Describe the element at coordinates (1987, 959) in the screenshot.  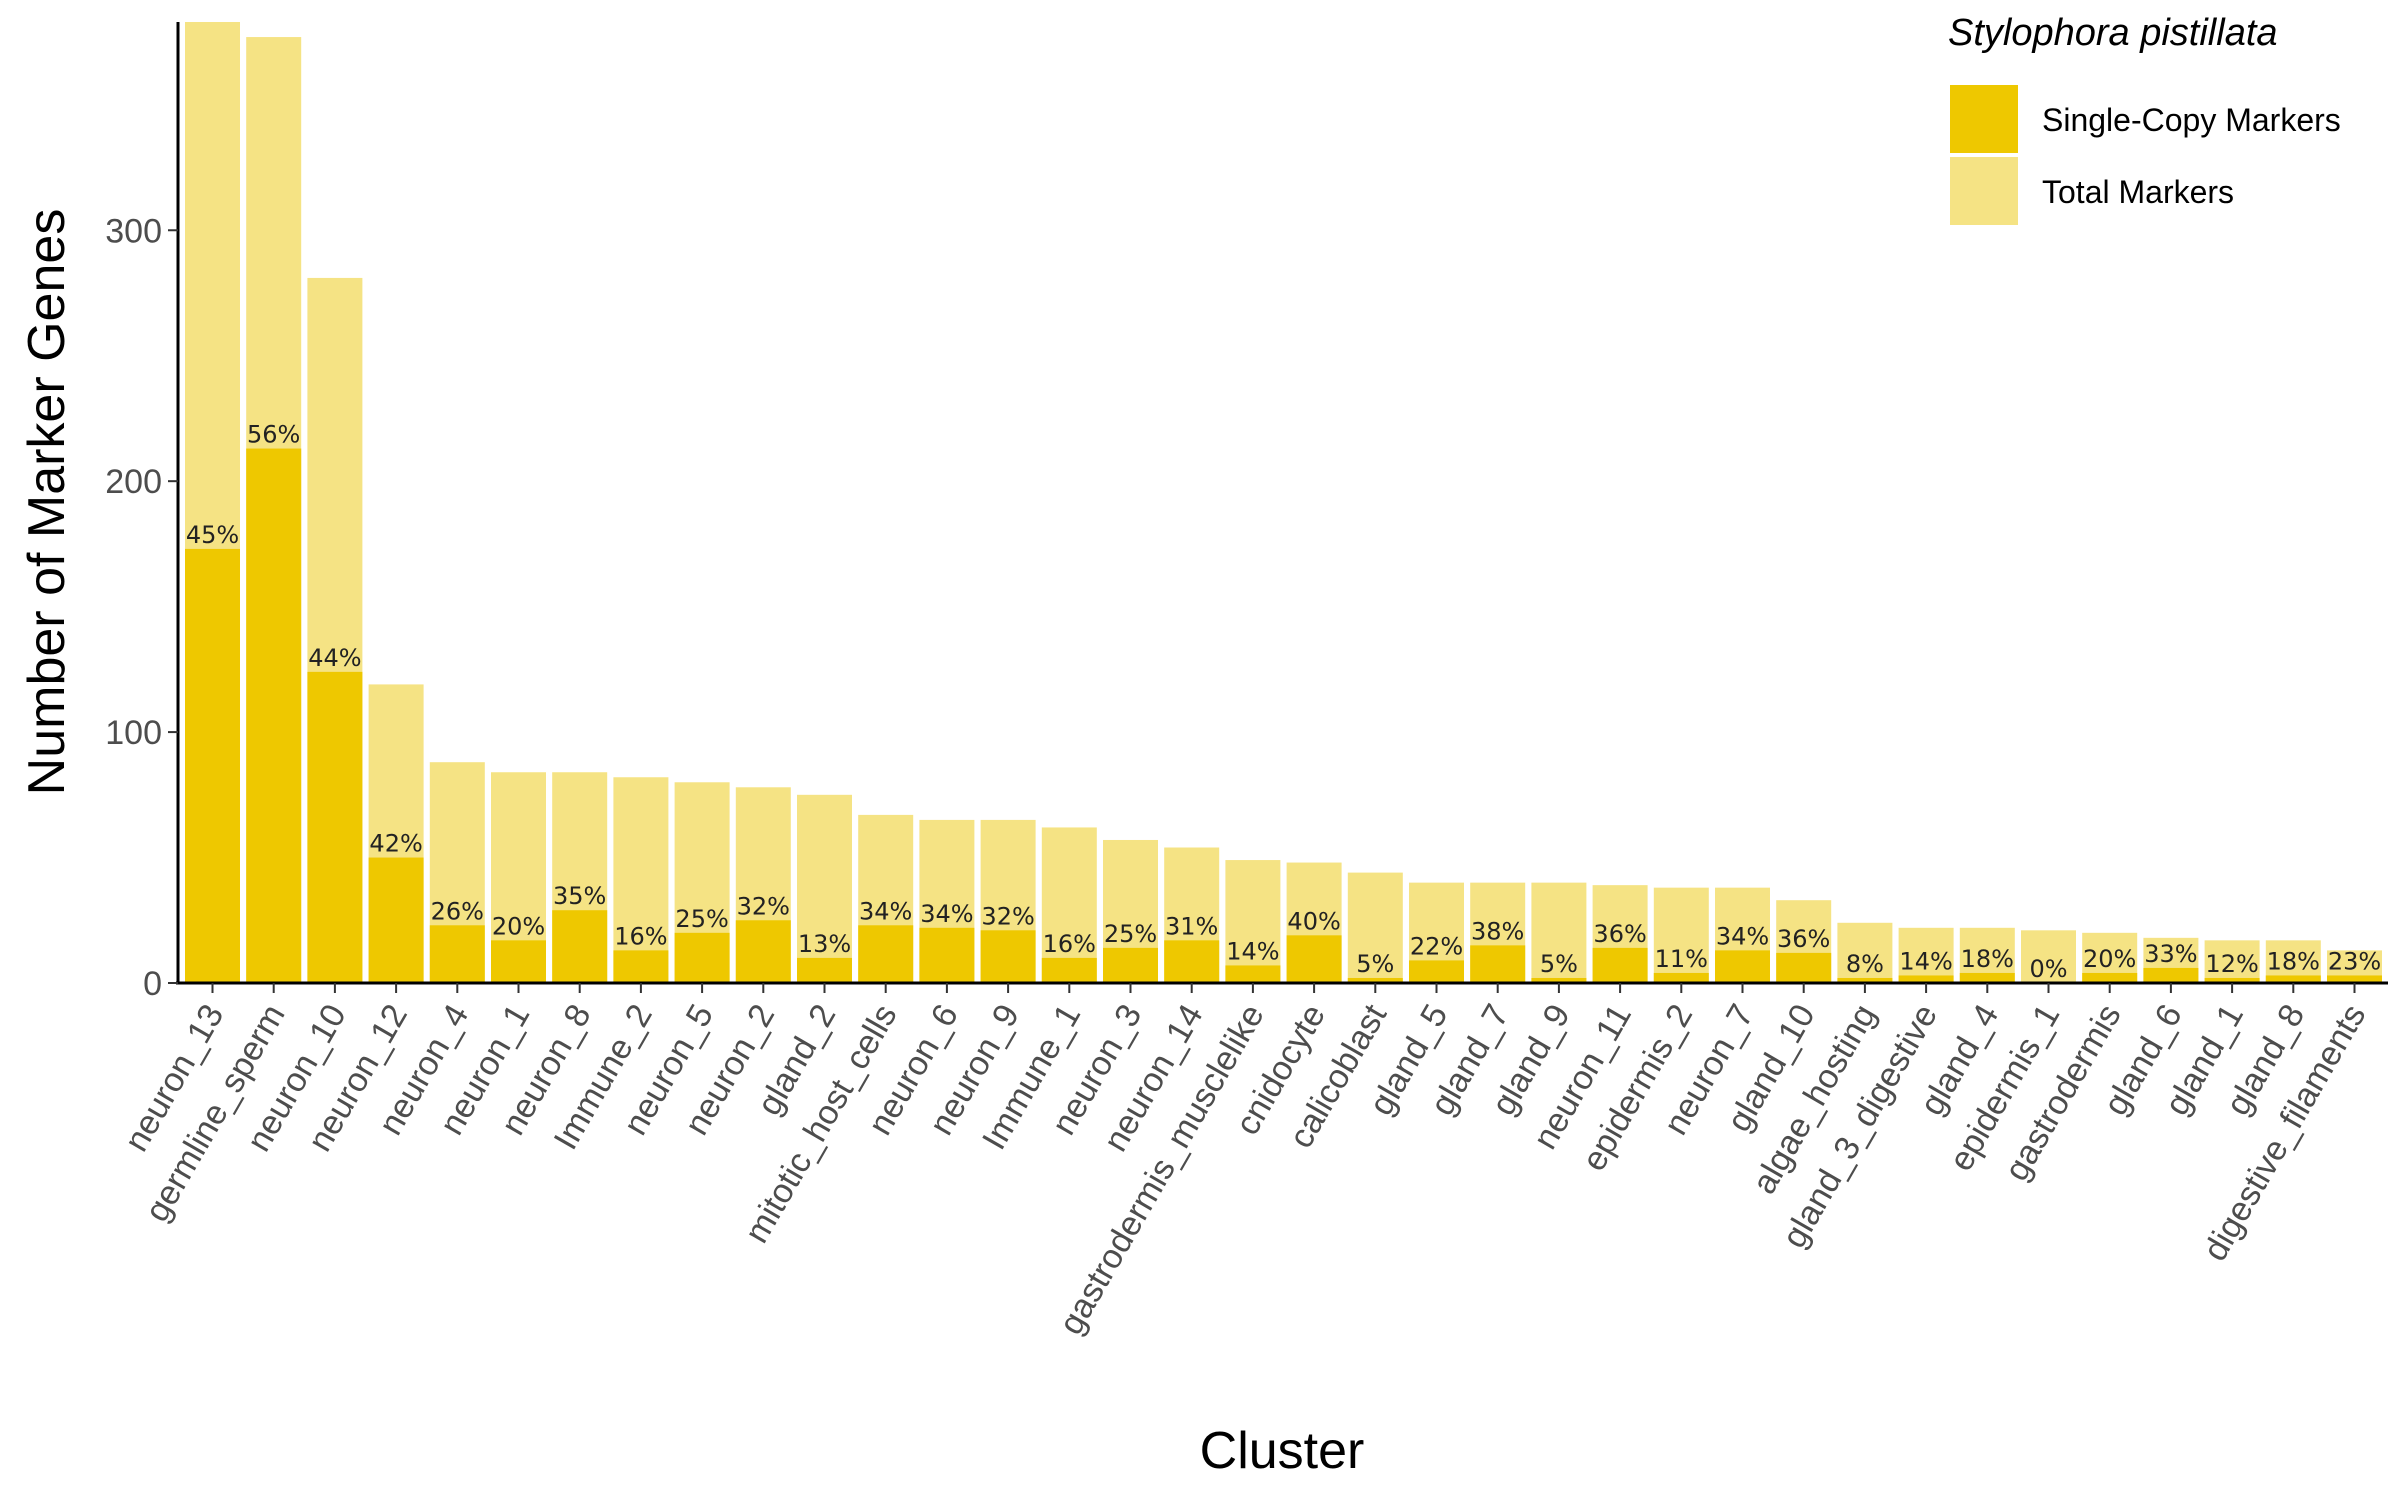
I see `pct-label-gland_4: 18%` at that location.